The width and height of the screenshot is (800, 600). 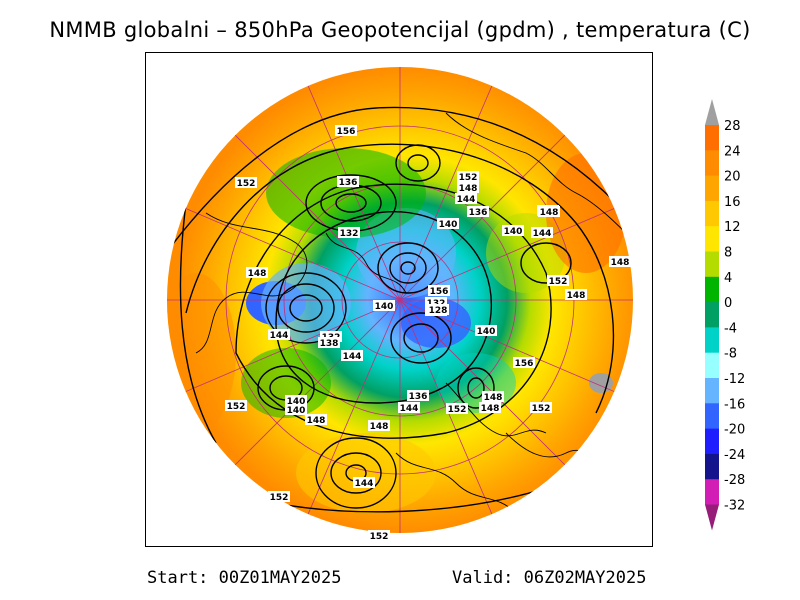 What do you see at coordinates (712, 112) in the screenshot?
I see `legend-arrow-above` at bounding box center [712, 112].